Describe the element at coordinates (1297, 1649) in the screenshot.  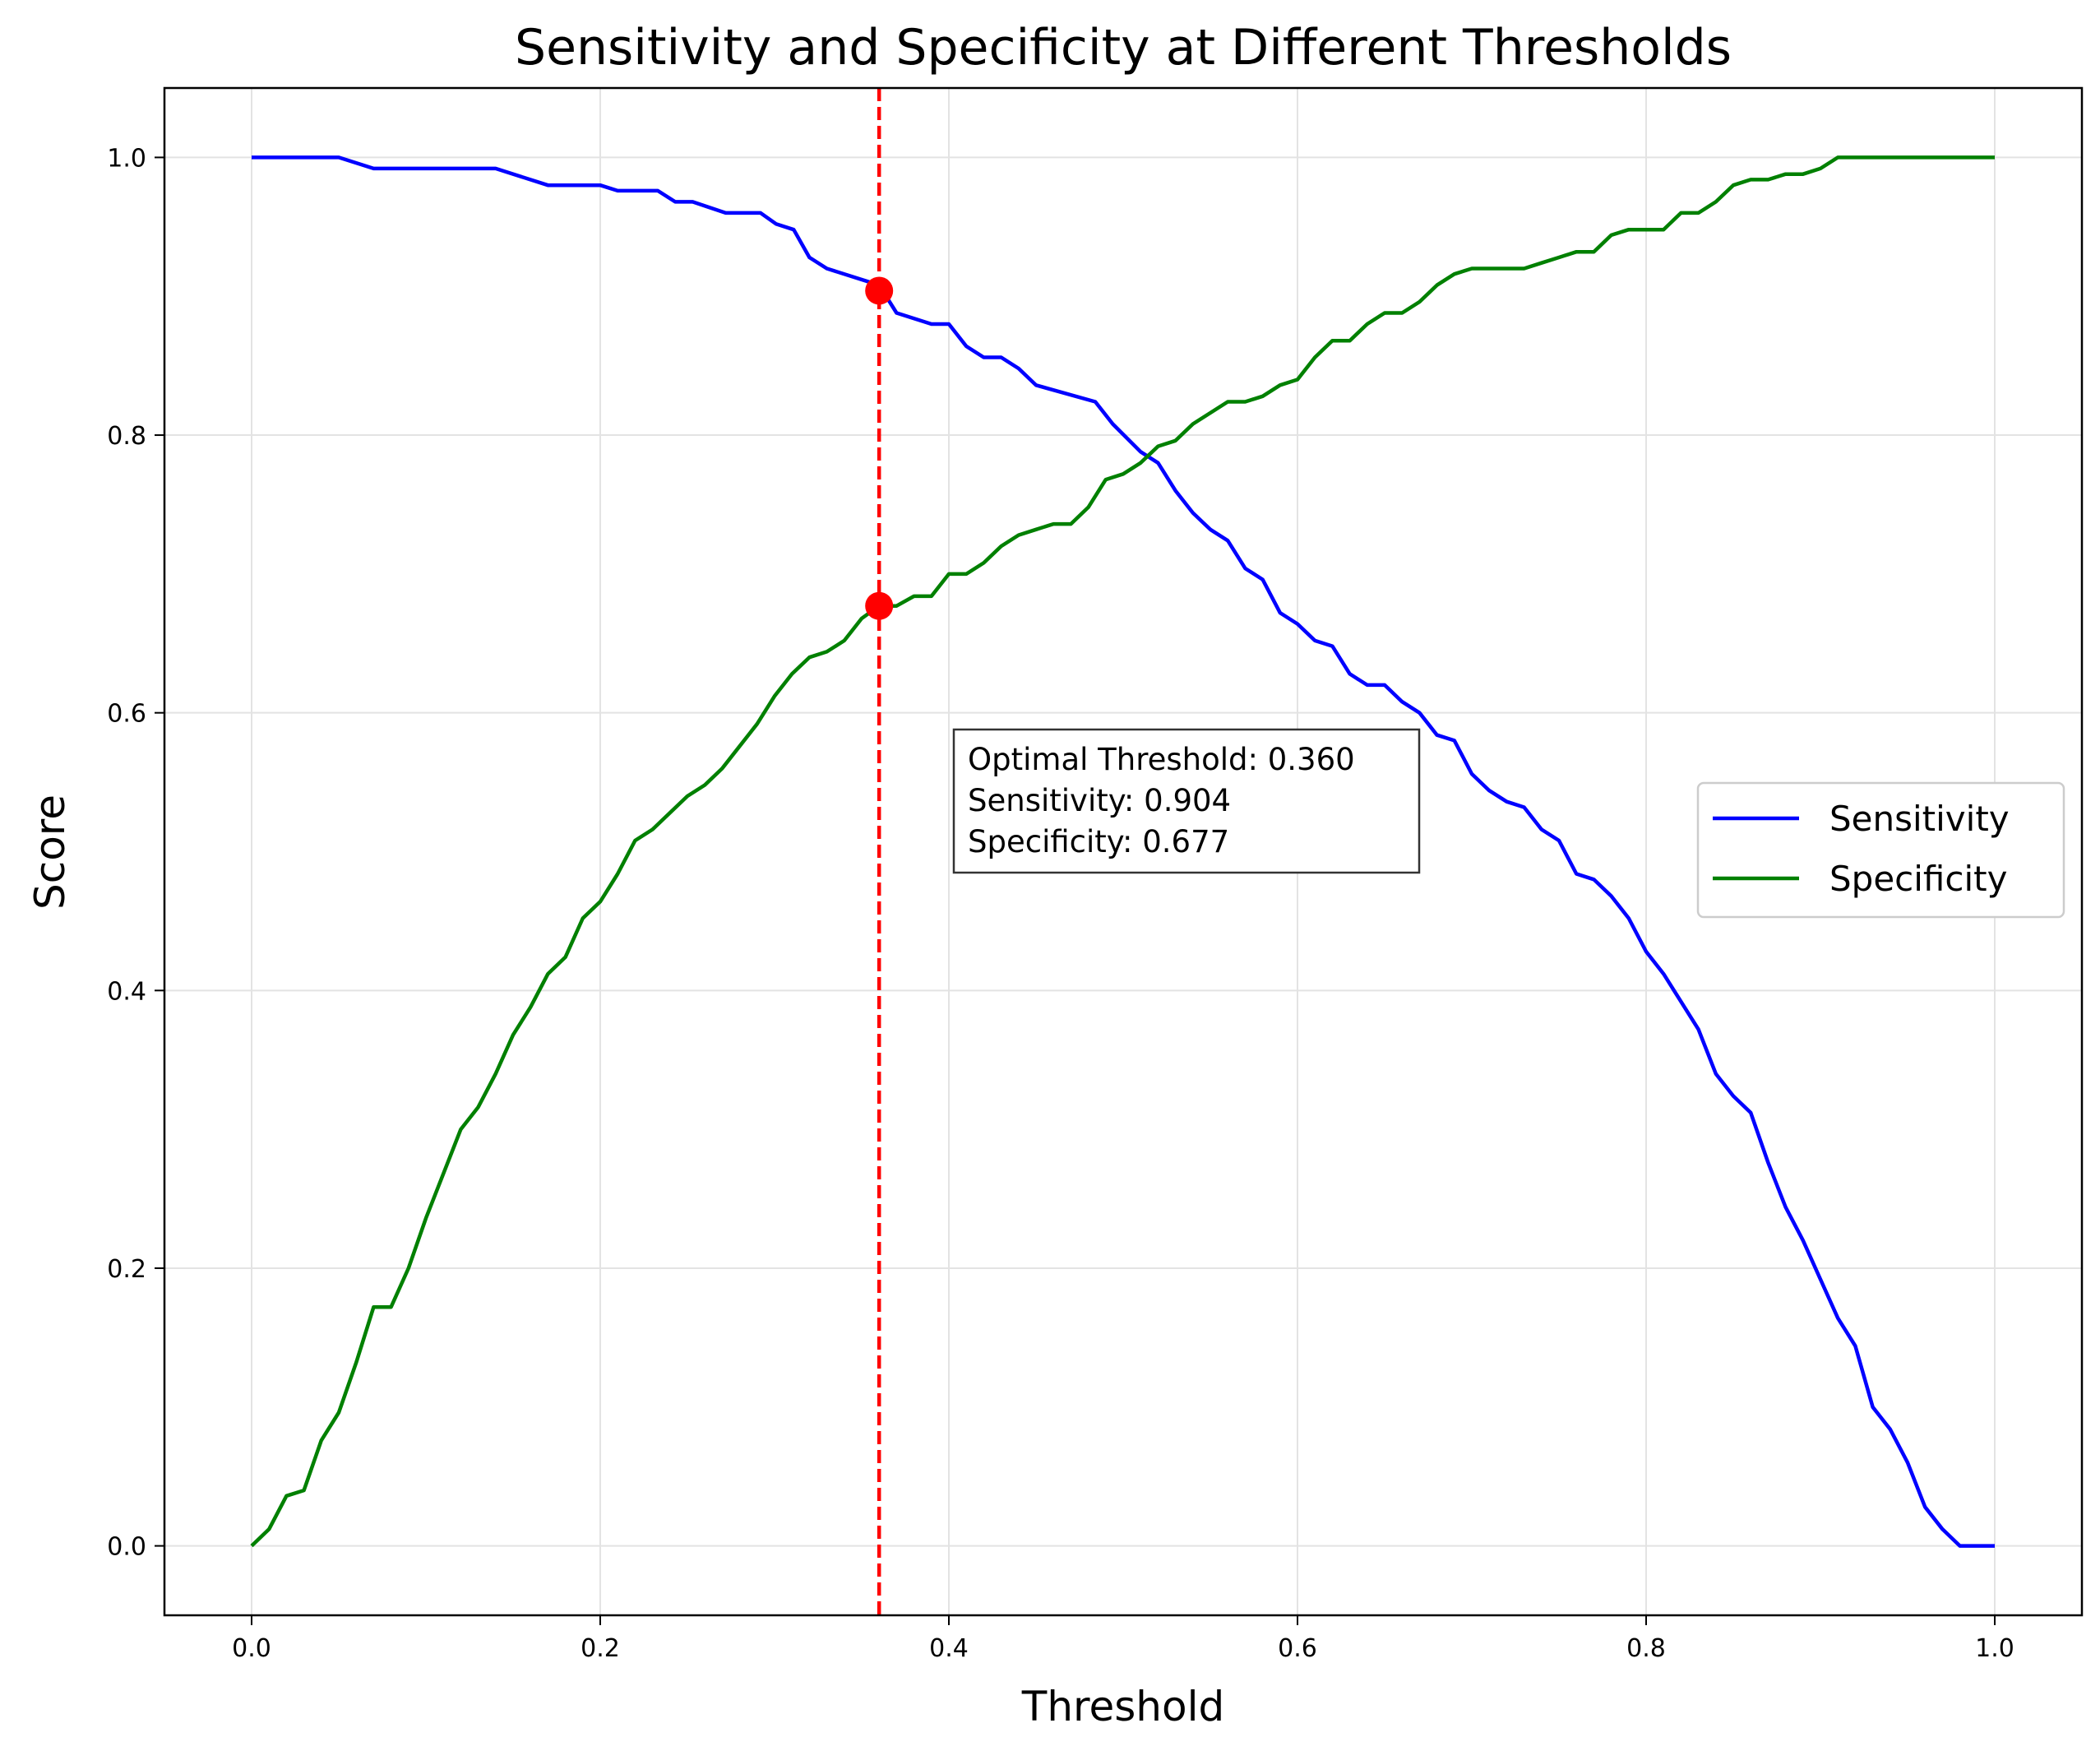
I see `x-tick-label: 0.6` at that location.